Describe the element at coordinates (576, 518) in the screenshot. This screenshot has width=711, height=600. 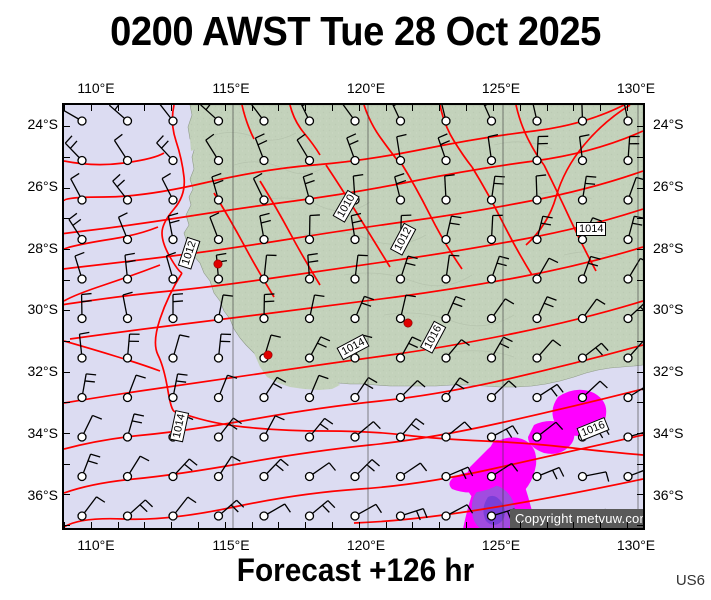
I see `copyright-label: Copyright metvuw.com` at that location.